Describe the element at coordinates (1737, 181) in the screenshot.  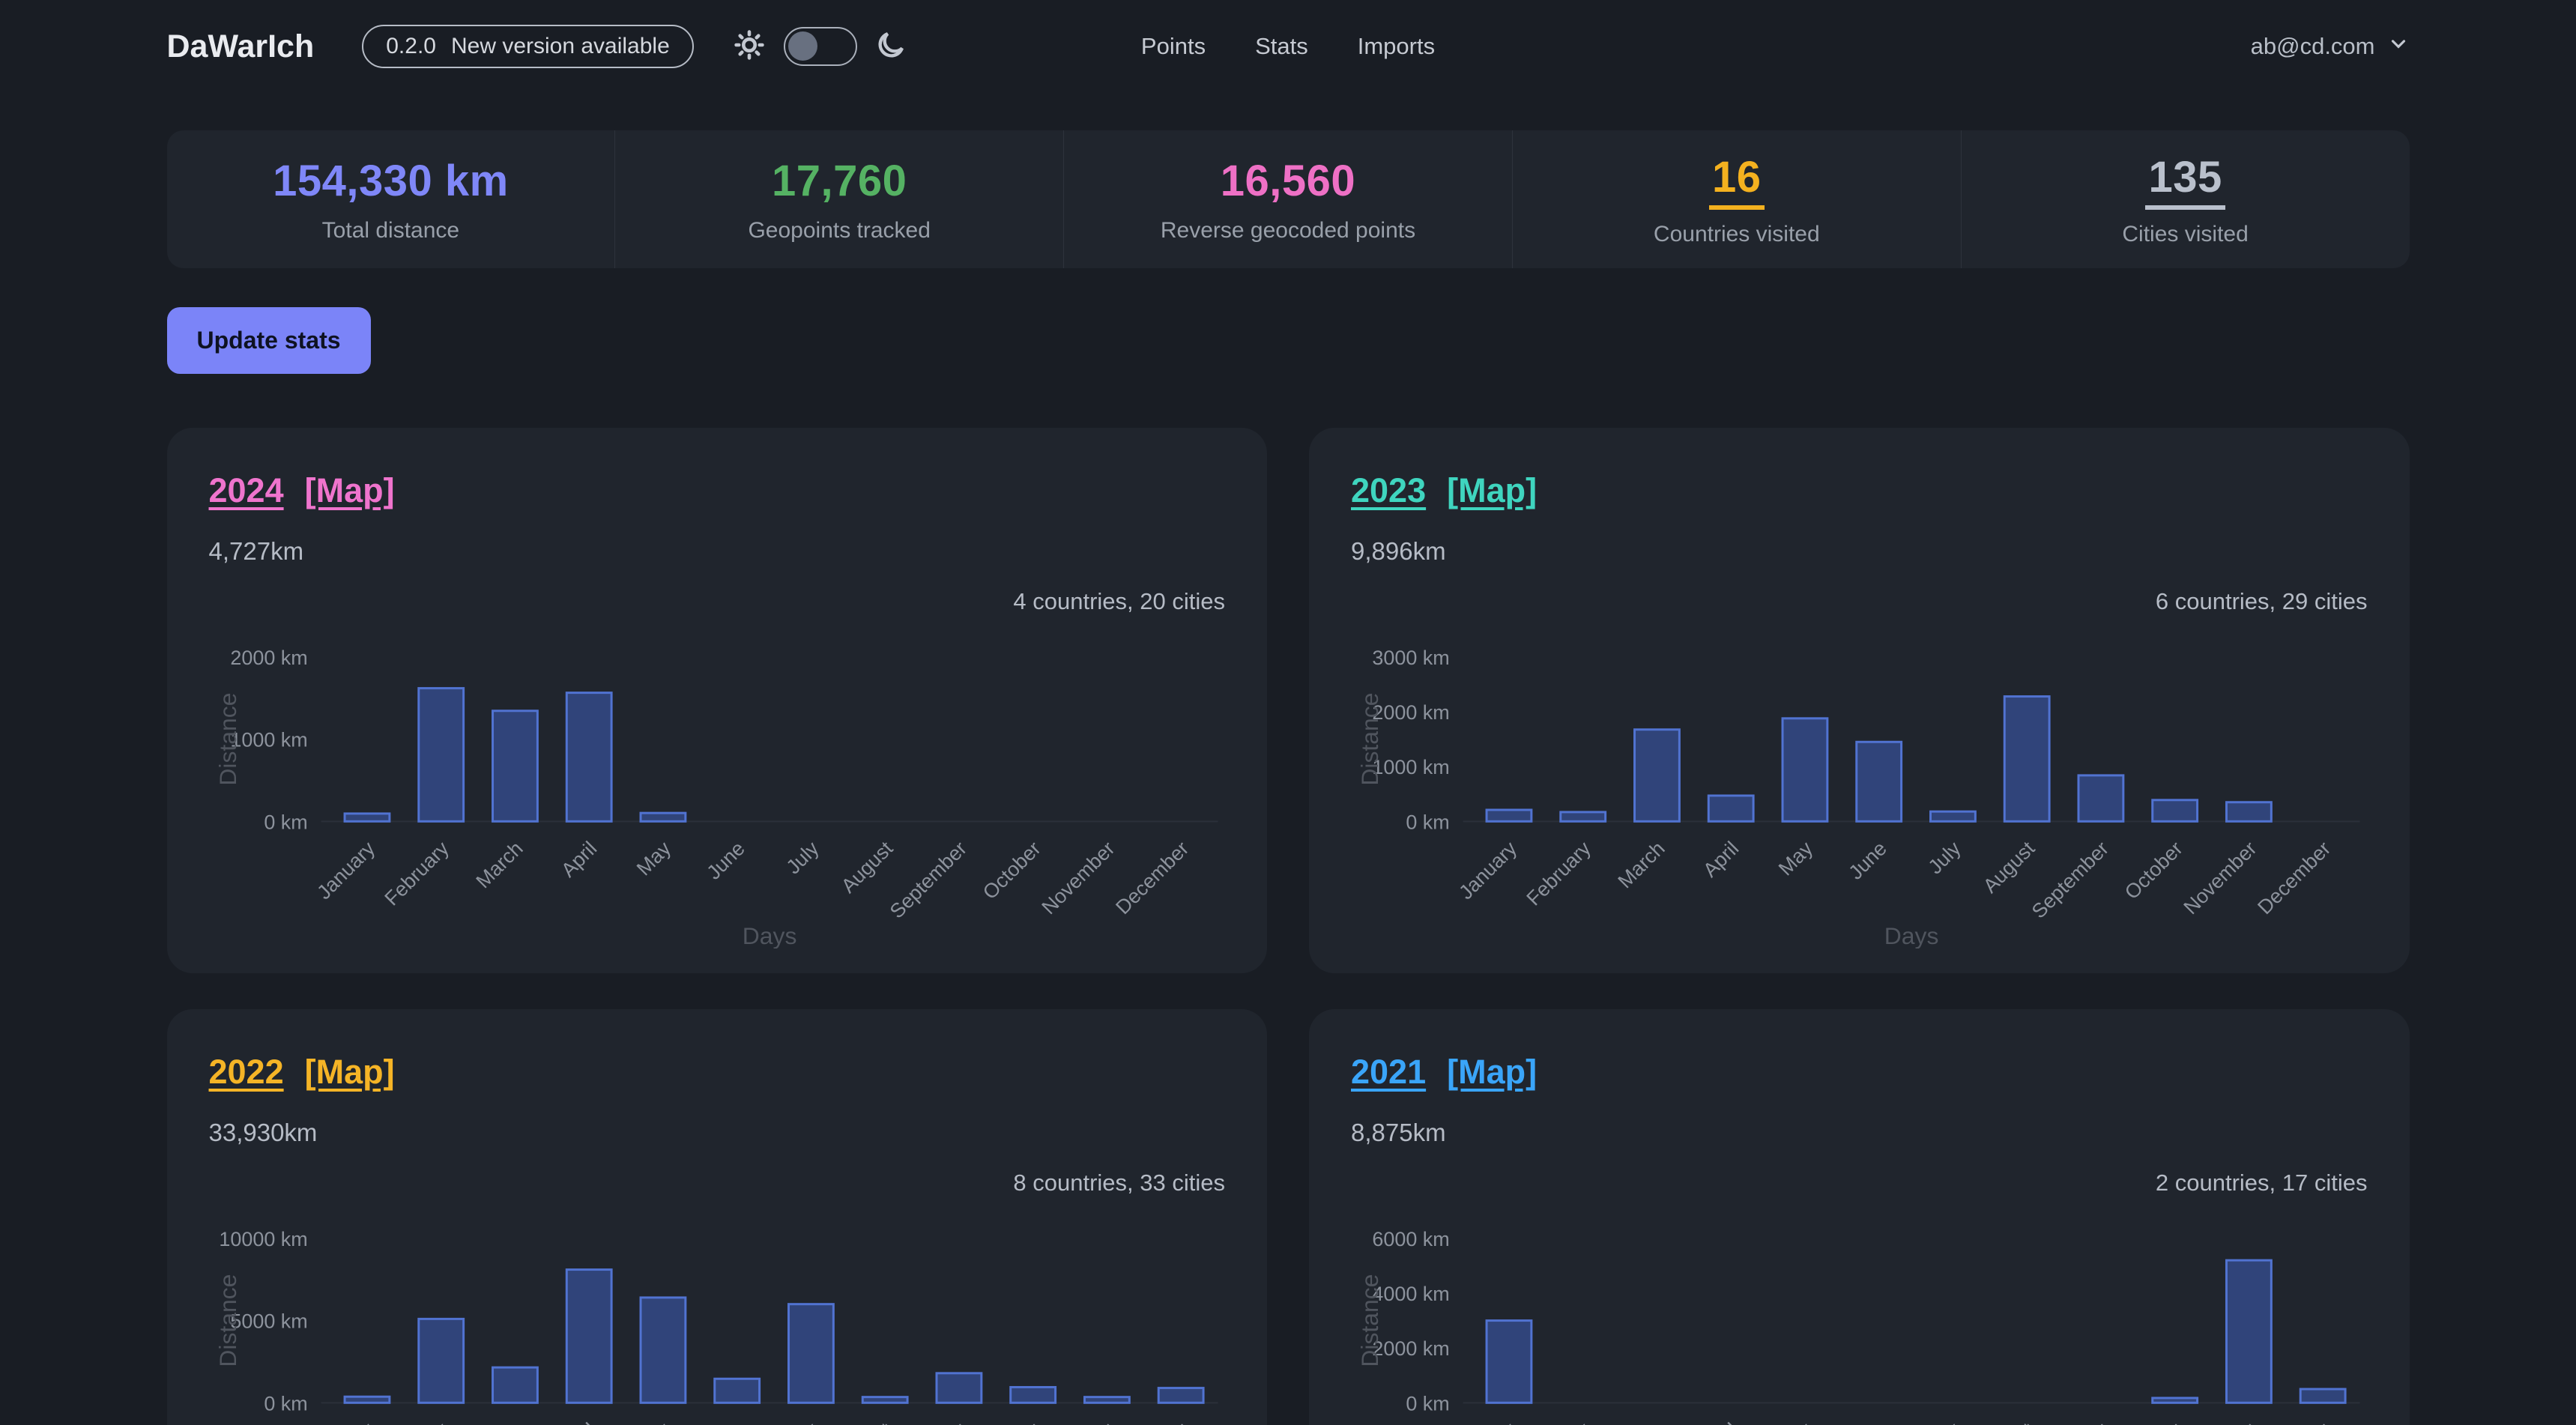
I see `stat-countries-link: 16` at that location.